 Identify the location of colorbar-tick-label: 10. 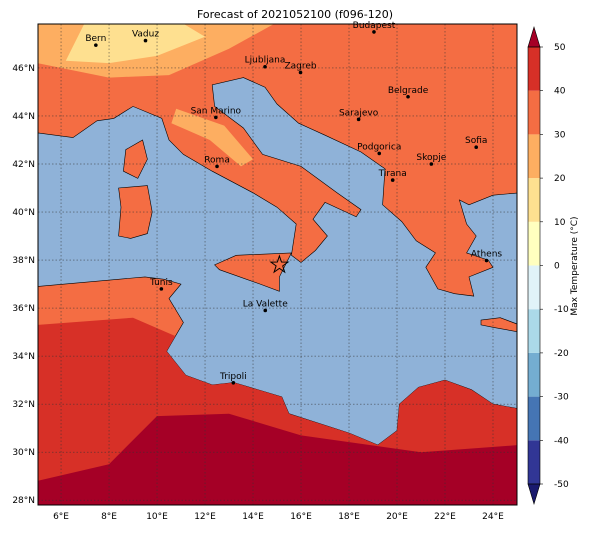
(560, 223).